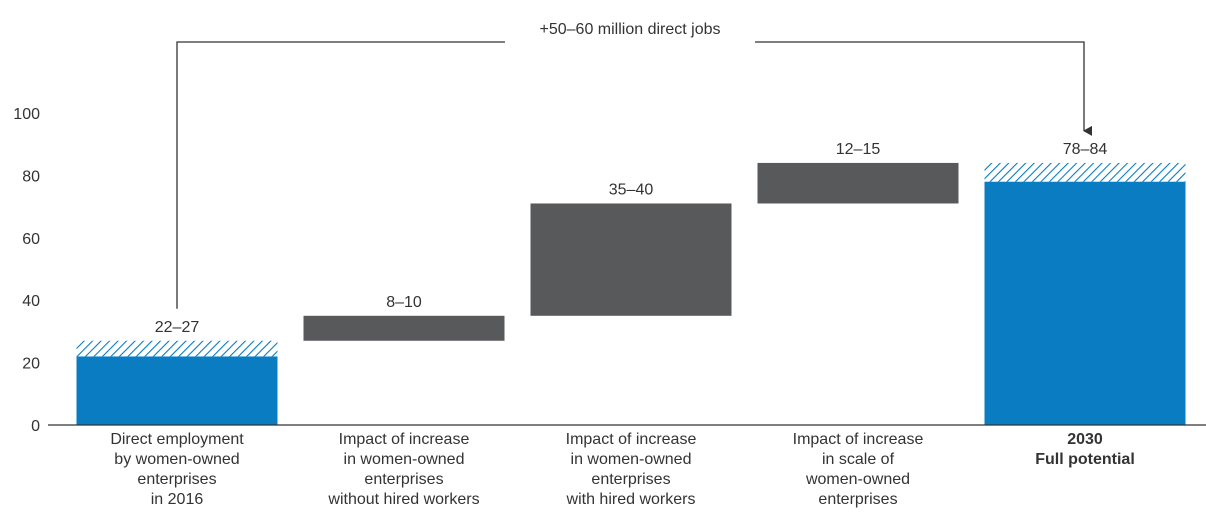  Describe the element at coordinates (630, 41) in the screenshot. I see `annotation-background` at that location.